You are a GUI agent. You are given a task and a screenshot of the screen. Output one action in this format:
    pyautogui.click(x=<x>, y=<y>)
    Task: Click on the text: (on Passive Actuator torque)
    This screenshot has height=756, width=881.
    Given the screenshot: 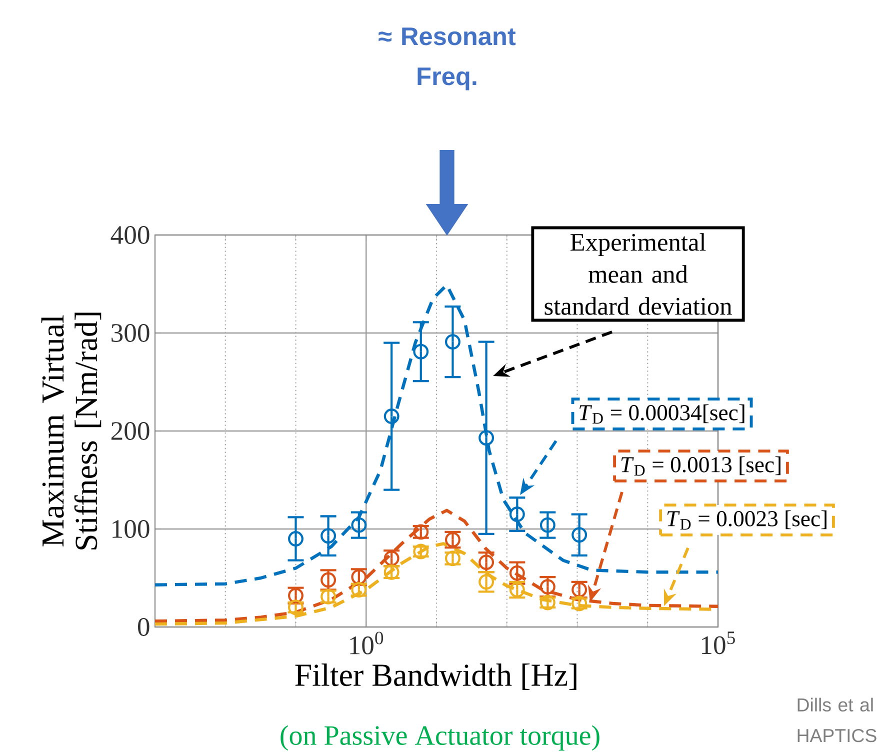 What is the action you would take?
    pyautogui.click(x=440, y=738)
    